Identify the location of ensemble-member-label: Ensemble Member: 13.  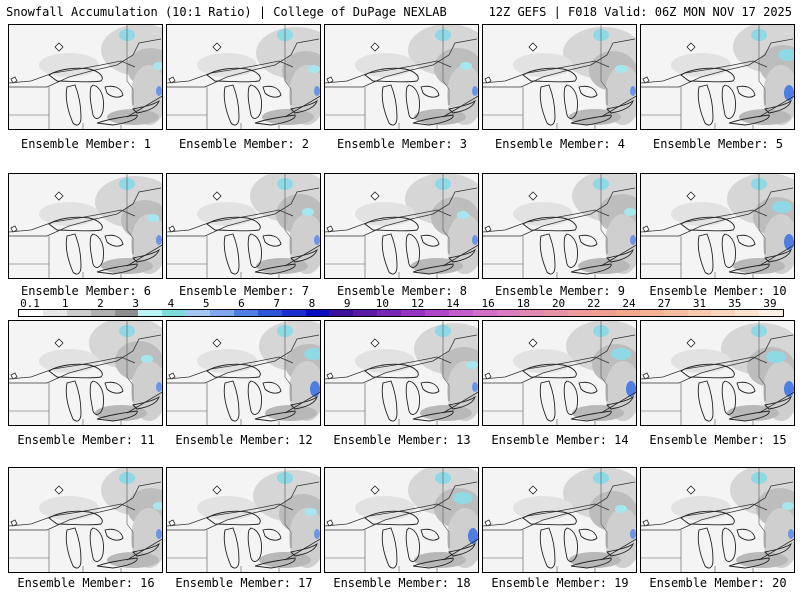
(402, 440).